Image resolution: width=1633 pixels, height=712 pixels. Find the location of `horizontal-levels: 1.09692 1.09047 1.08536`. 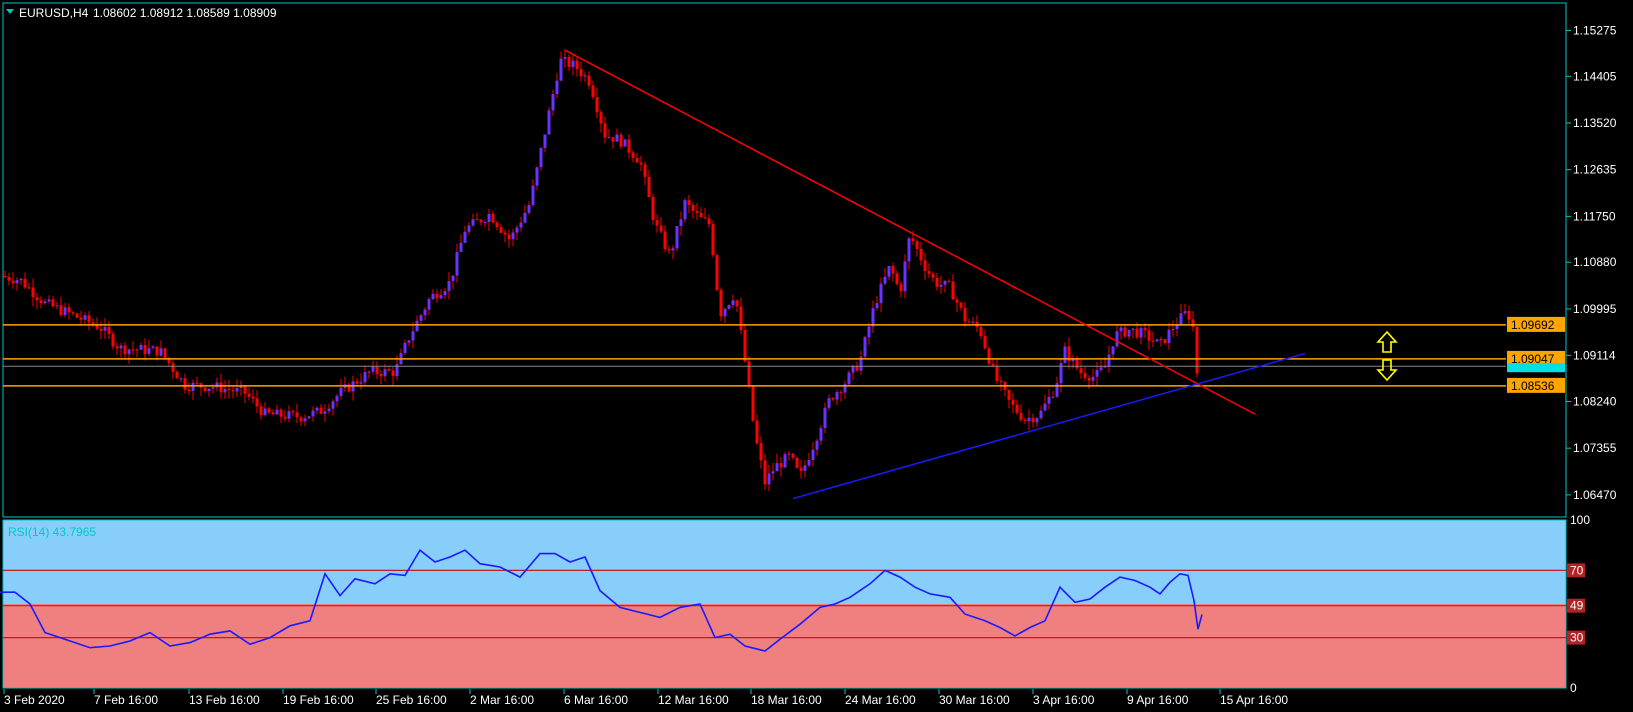

horizontal-levels: 1.09692 1.09047 1.08536 is located at coordinates (784, 354).